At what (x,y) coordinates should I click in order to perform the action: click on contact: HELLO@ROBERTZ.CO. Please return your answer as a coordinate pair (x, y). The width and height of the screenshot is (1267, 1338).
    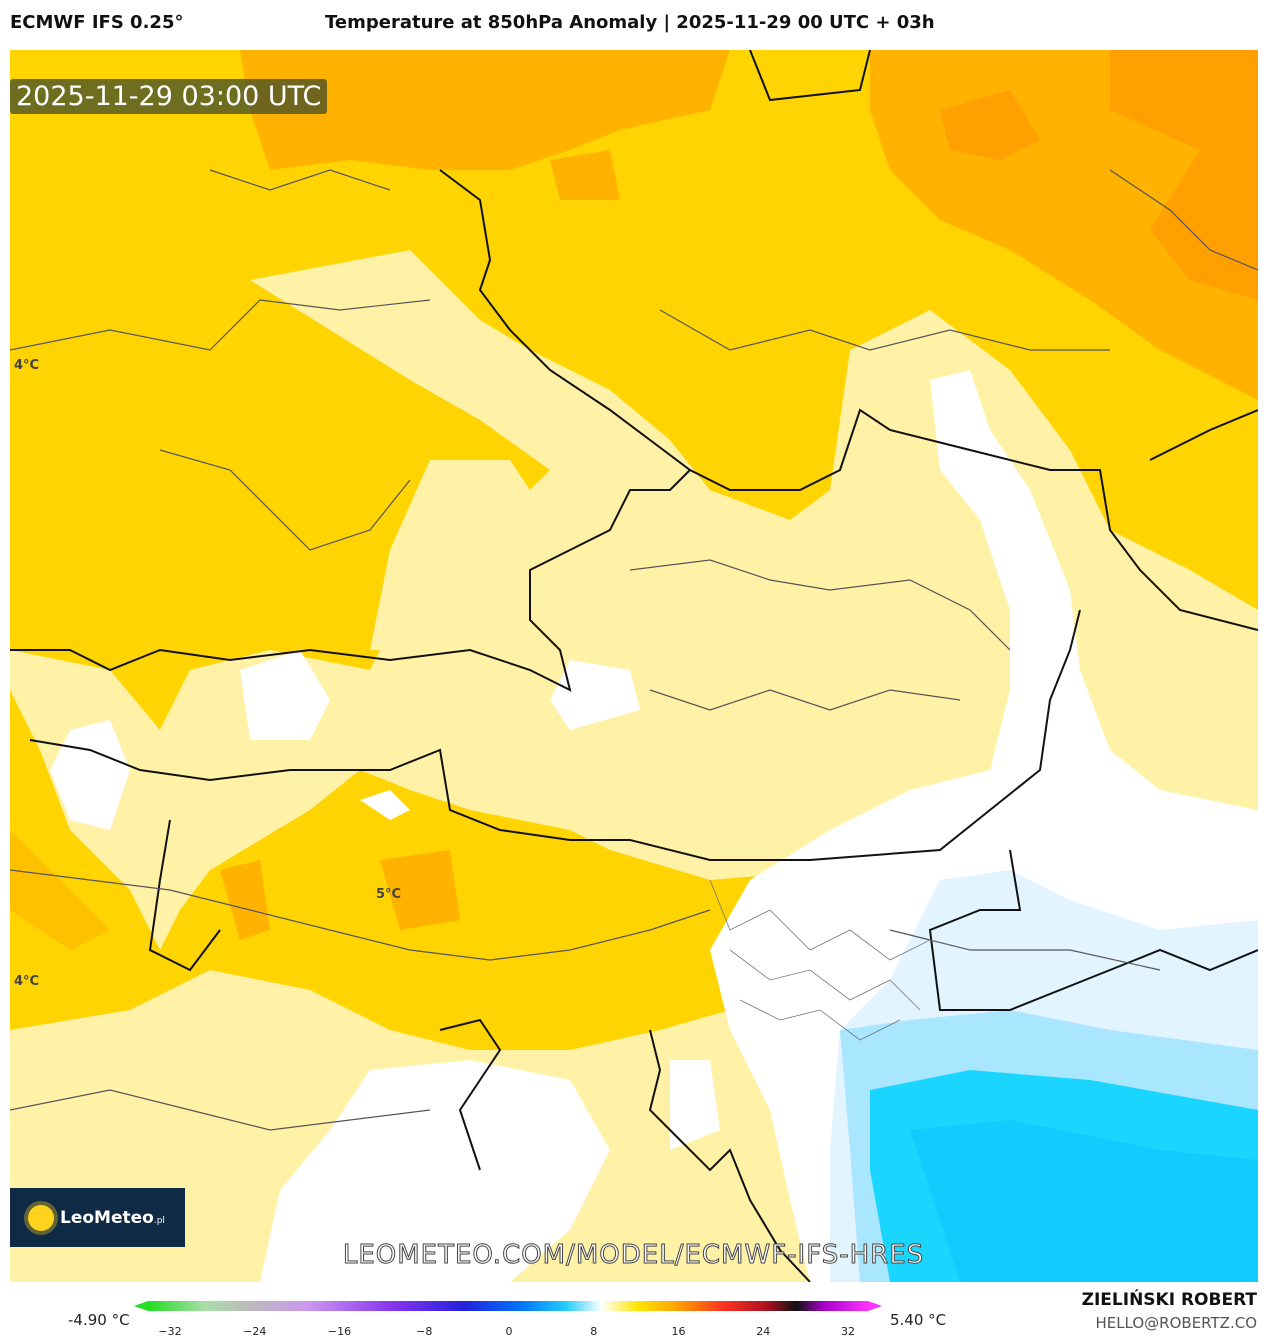
    Looking at the image, I should click on (1176, 1323).